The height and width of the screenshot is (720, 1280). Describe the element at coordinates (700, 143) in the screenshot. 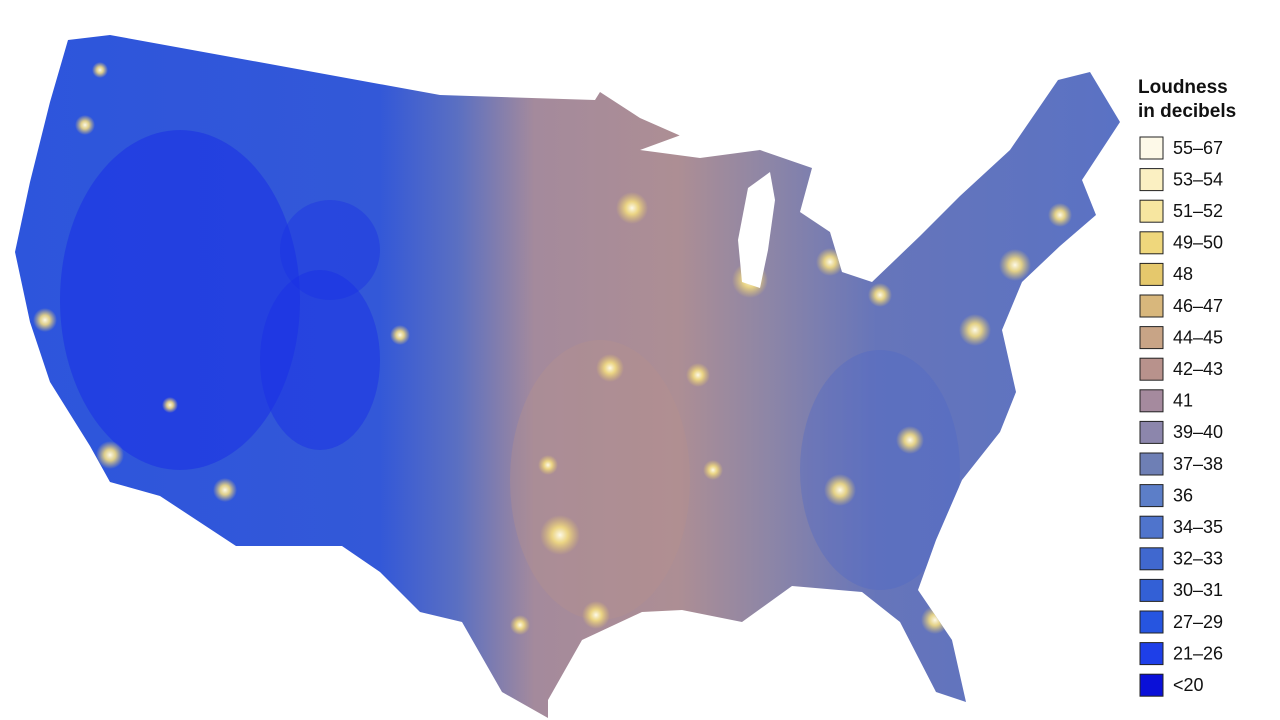

I see `lake-superior` at that location.